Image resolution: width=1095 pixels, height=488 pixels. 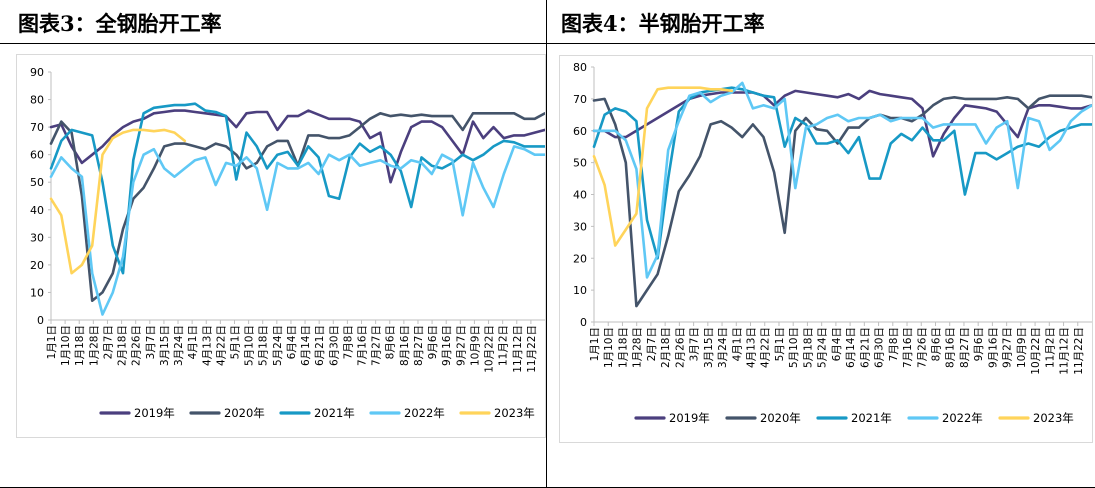 I want to click on x-tick-label: 6月30日, so click(x=334, y=345).